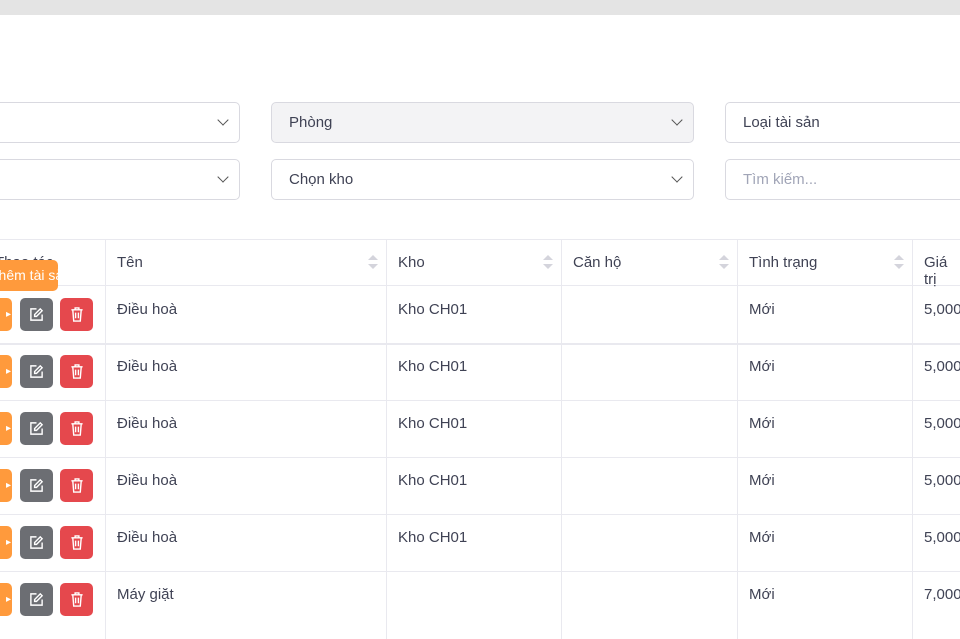 The image size is (960, 639). What do you see at coordinates (597, 262) in the screenshot?
I see `column-header: Căn hộ` at bounding box center [597, 262].